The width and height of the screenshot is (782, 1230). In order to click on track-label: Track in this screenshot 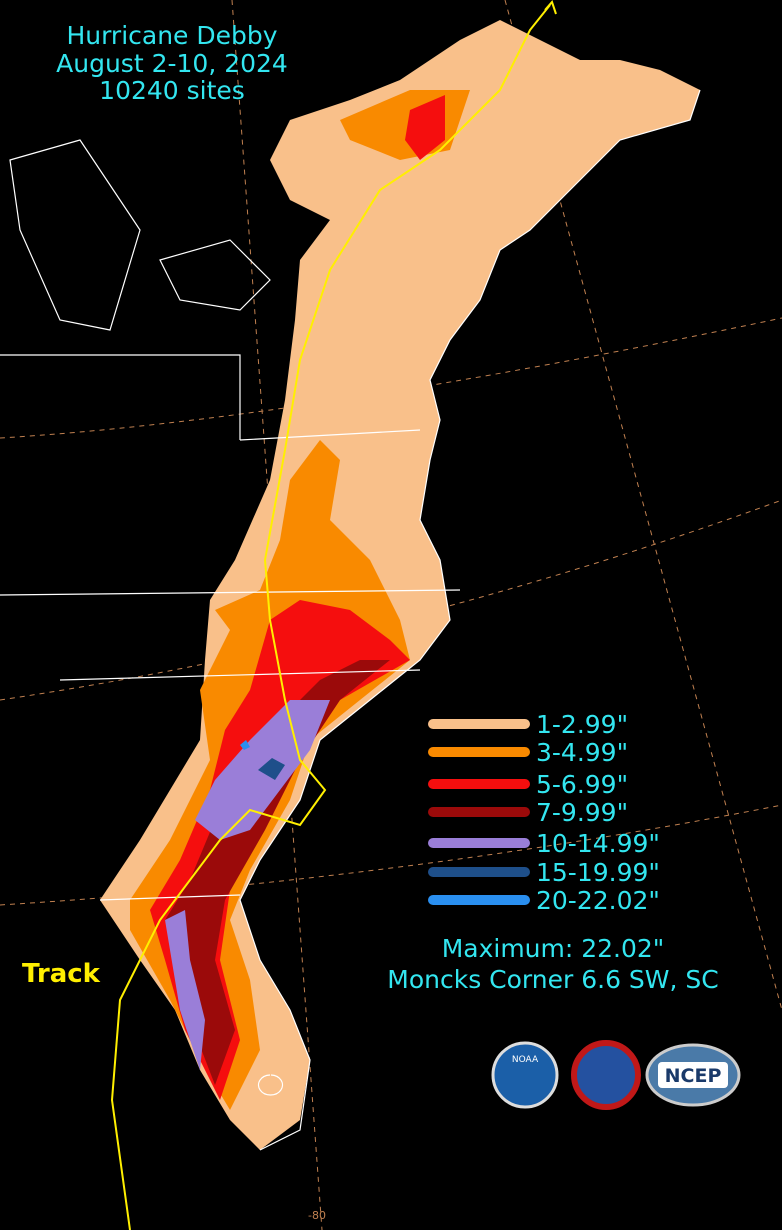, I will do `click(61, 974)`.